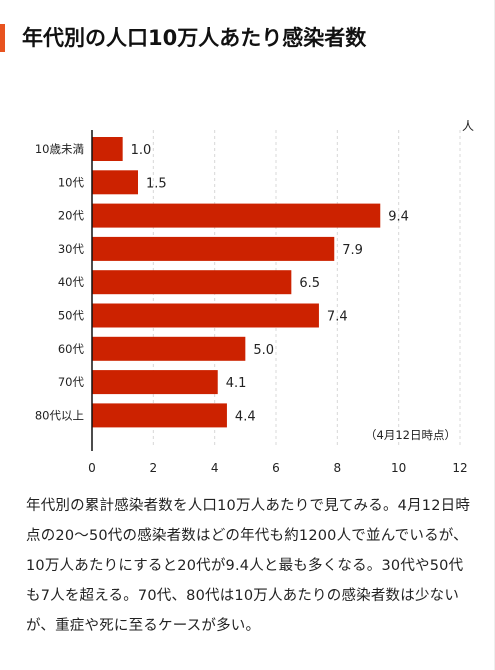  What do you see at coordinates (71, 182) in the screenshot?
I see `category-label: 10代` at bounding box center [71, 182].